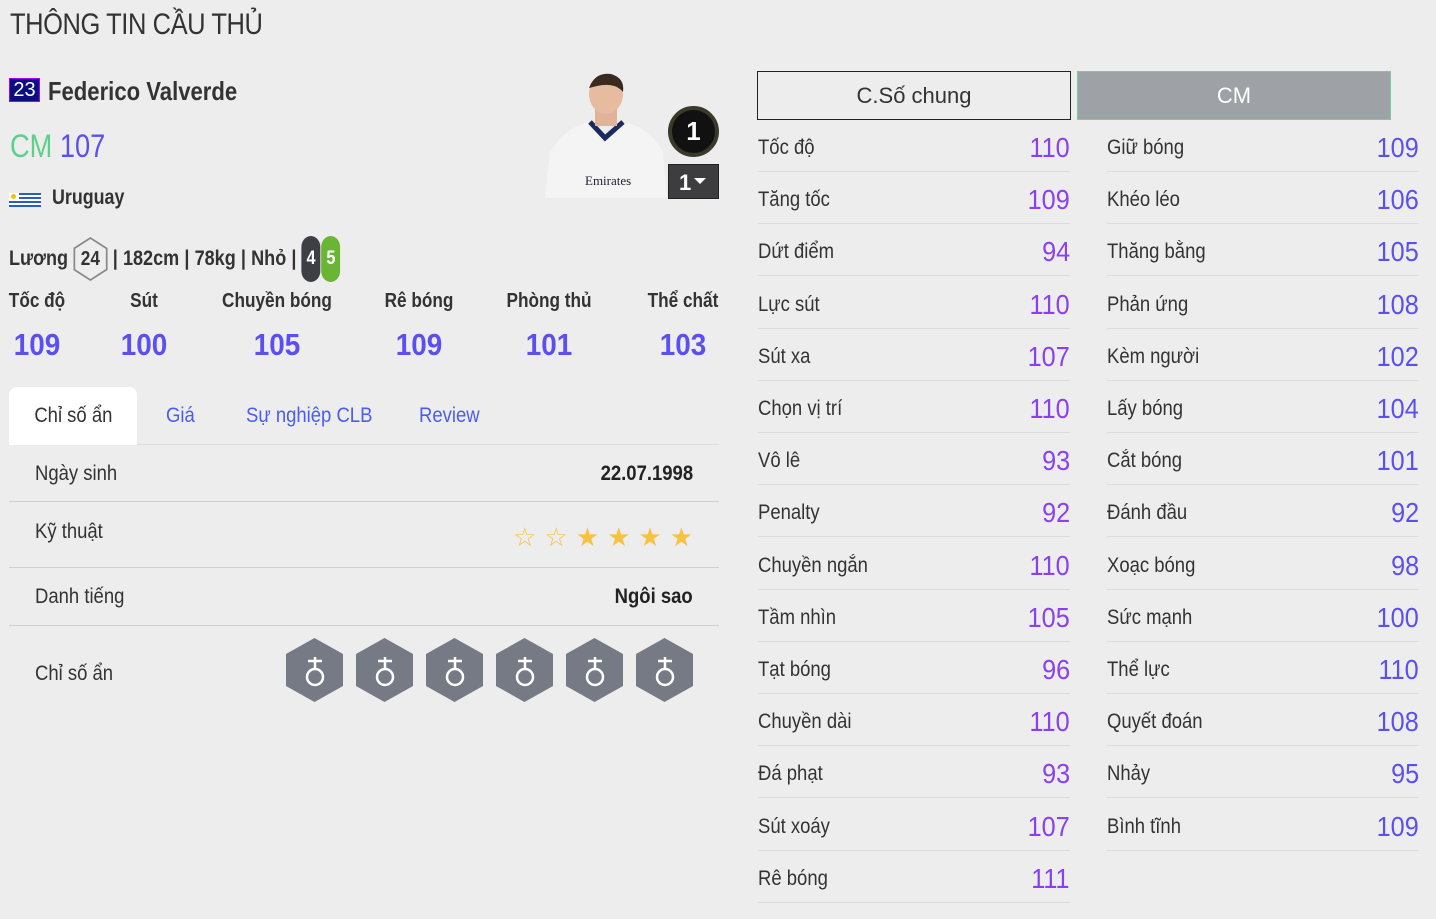 This screenshot has height=919, width=1436. I want to click on tab-general-stats: C.Số chung, so click(914, 95).